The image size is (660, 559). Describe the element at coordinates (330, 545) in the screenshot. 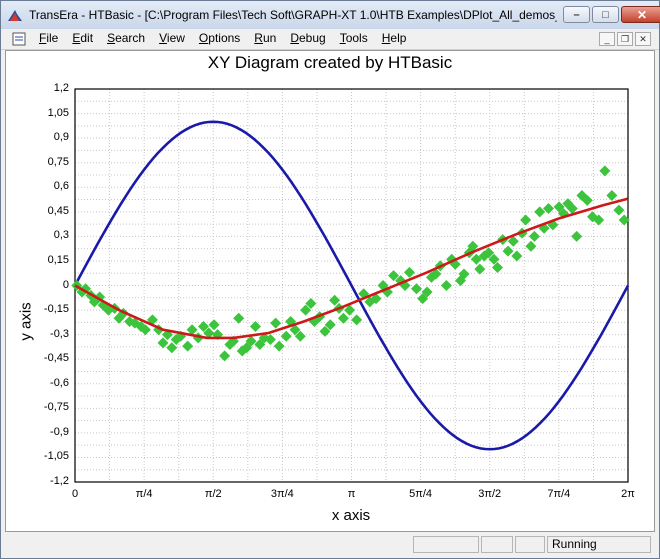

I see `status-bar: Running` at that location.